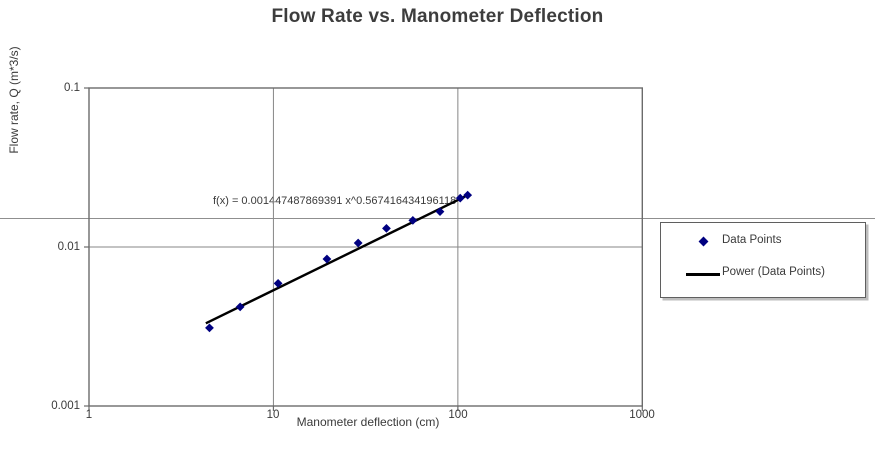  What do you see at coordinates (437, 16) in the screenshot?
I see `chart-title: Flow Rate vs. Manometer Deflection` at bounding box center [437, 16].